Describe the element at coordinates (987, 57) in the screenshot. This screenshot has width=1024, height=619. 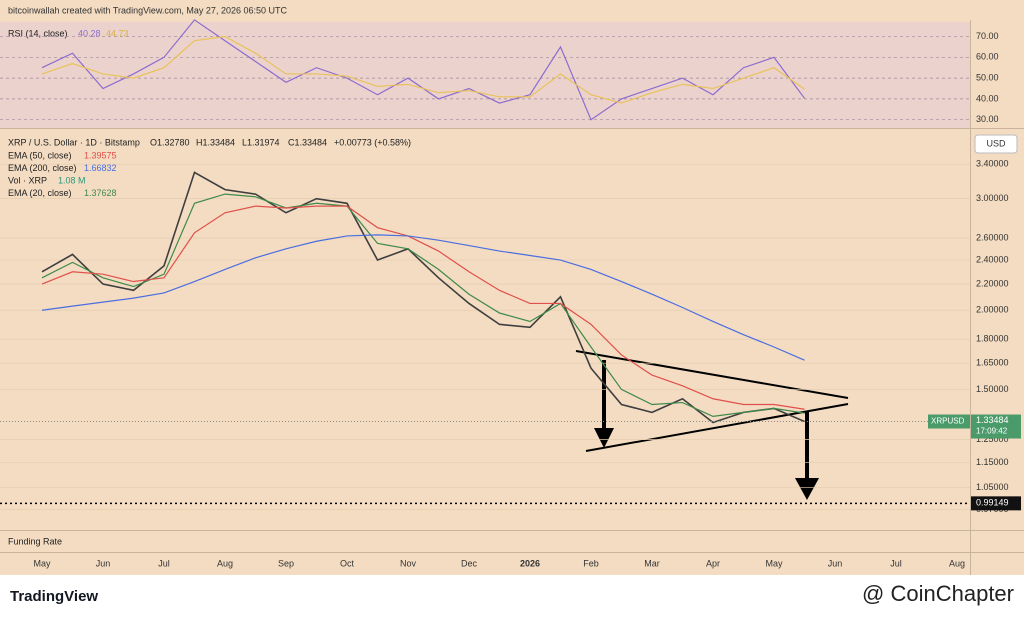
I see `y-tick-label: 60.00` at that location.